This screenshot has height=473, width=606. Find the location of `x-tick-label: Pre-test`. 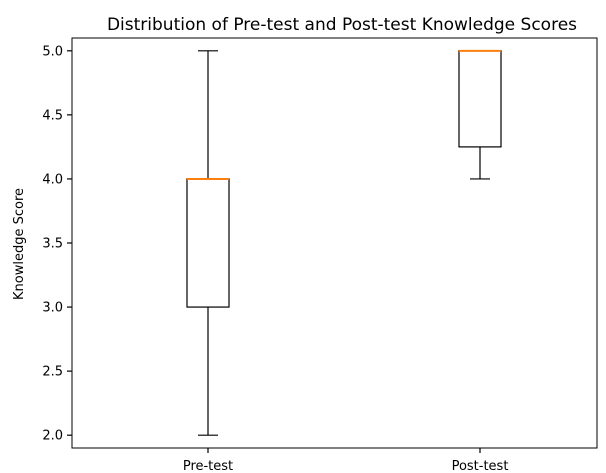

x-tick-label: Pre-test is located at coordinates (208, 466).